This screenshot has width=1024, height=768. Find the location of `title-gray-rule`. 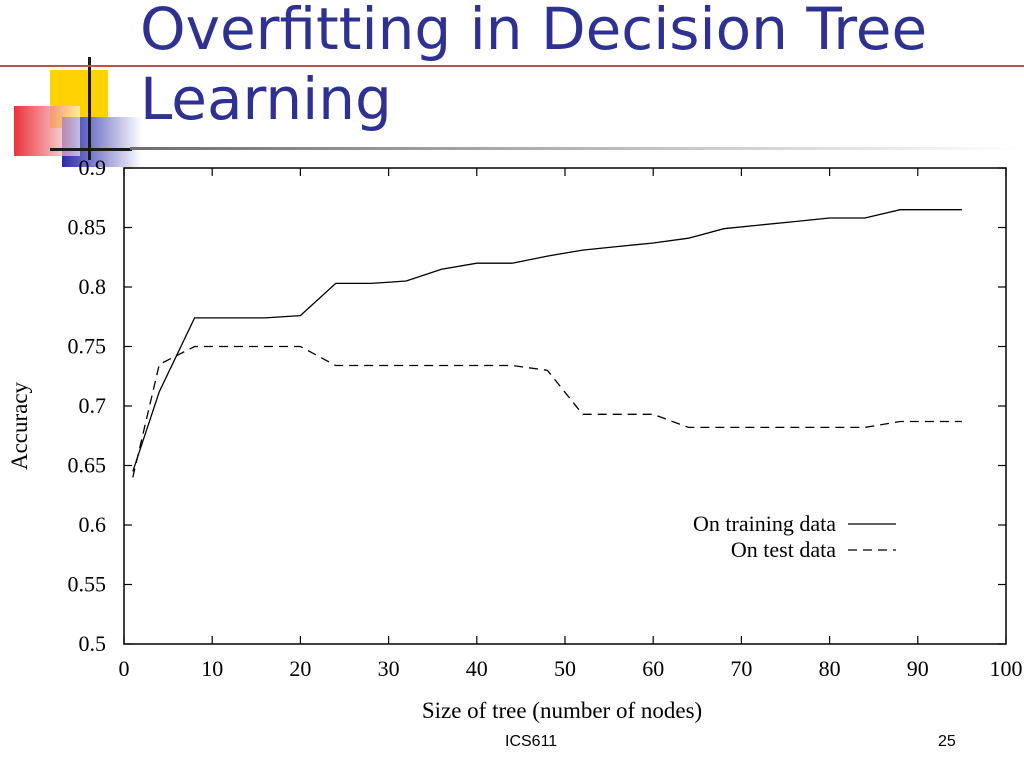

title-gray-rule is located at coordinates (577, 148).